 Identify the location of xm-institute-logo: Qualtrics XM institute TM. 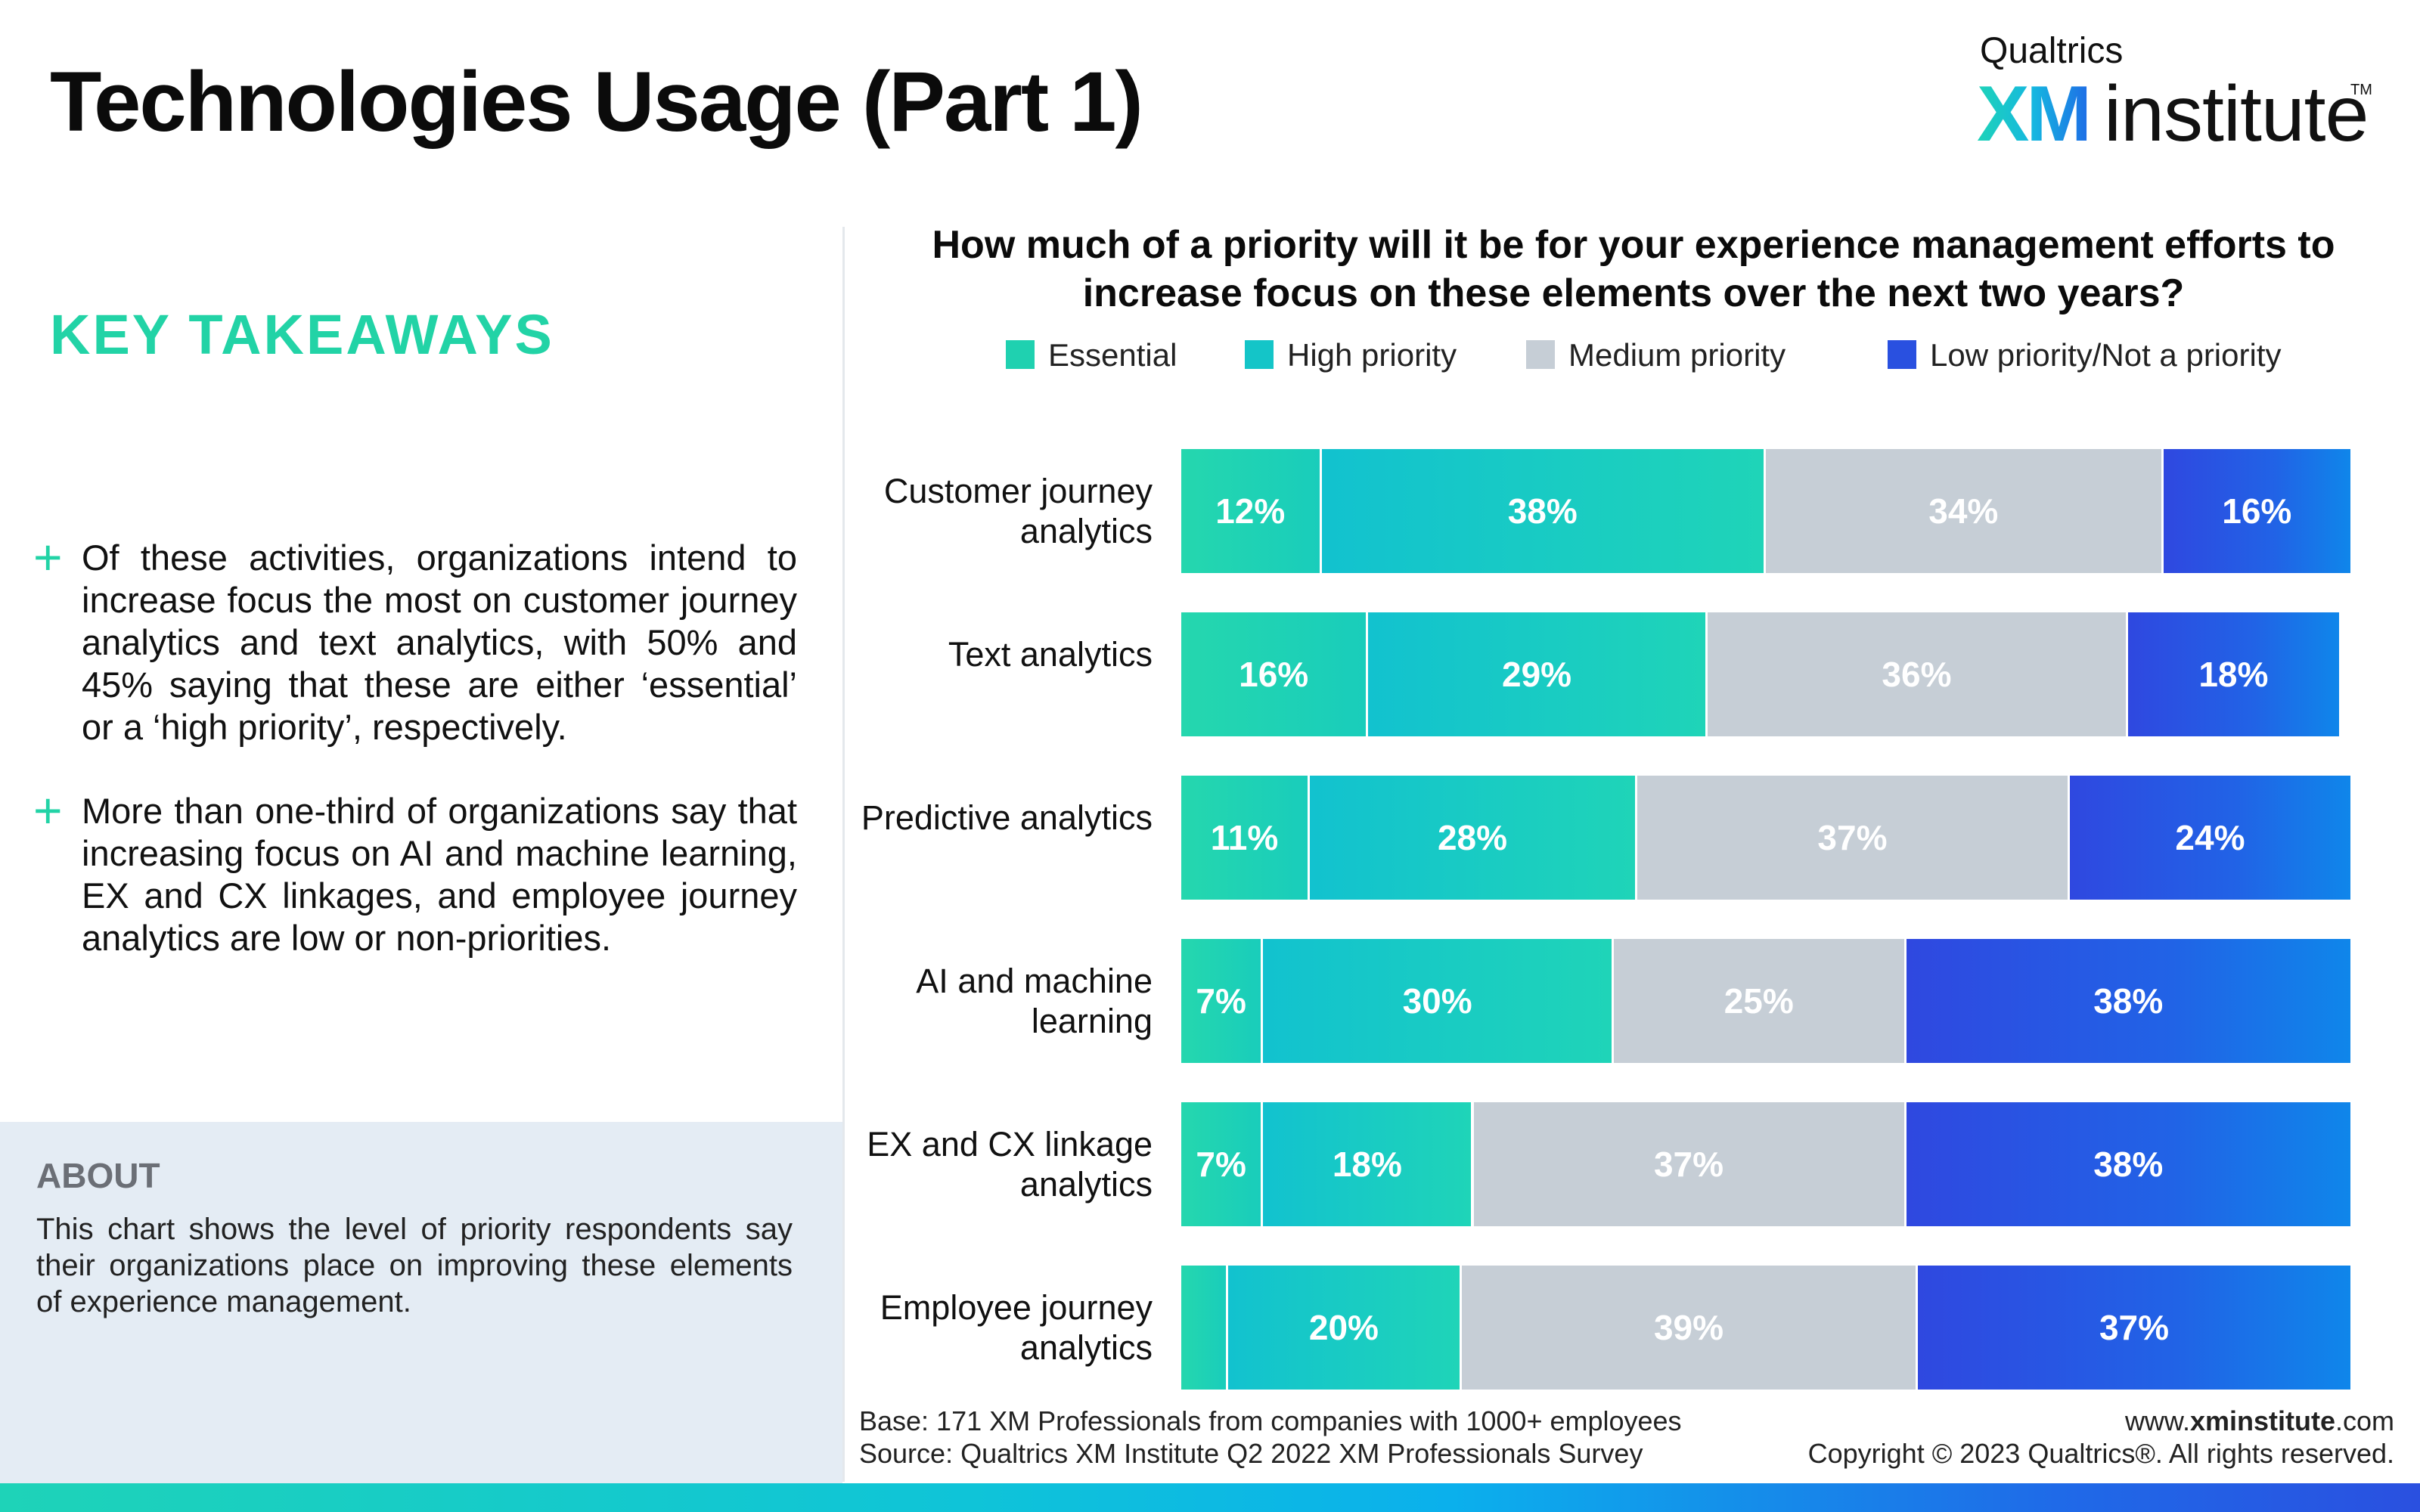
(2174, 94).